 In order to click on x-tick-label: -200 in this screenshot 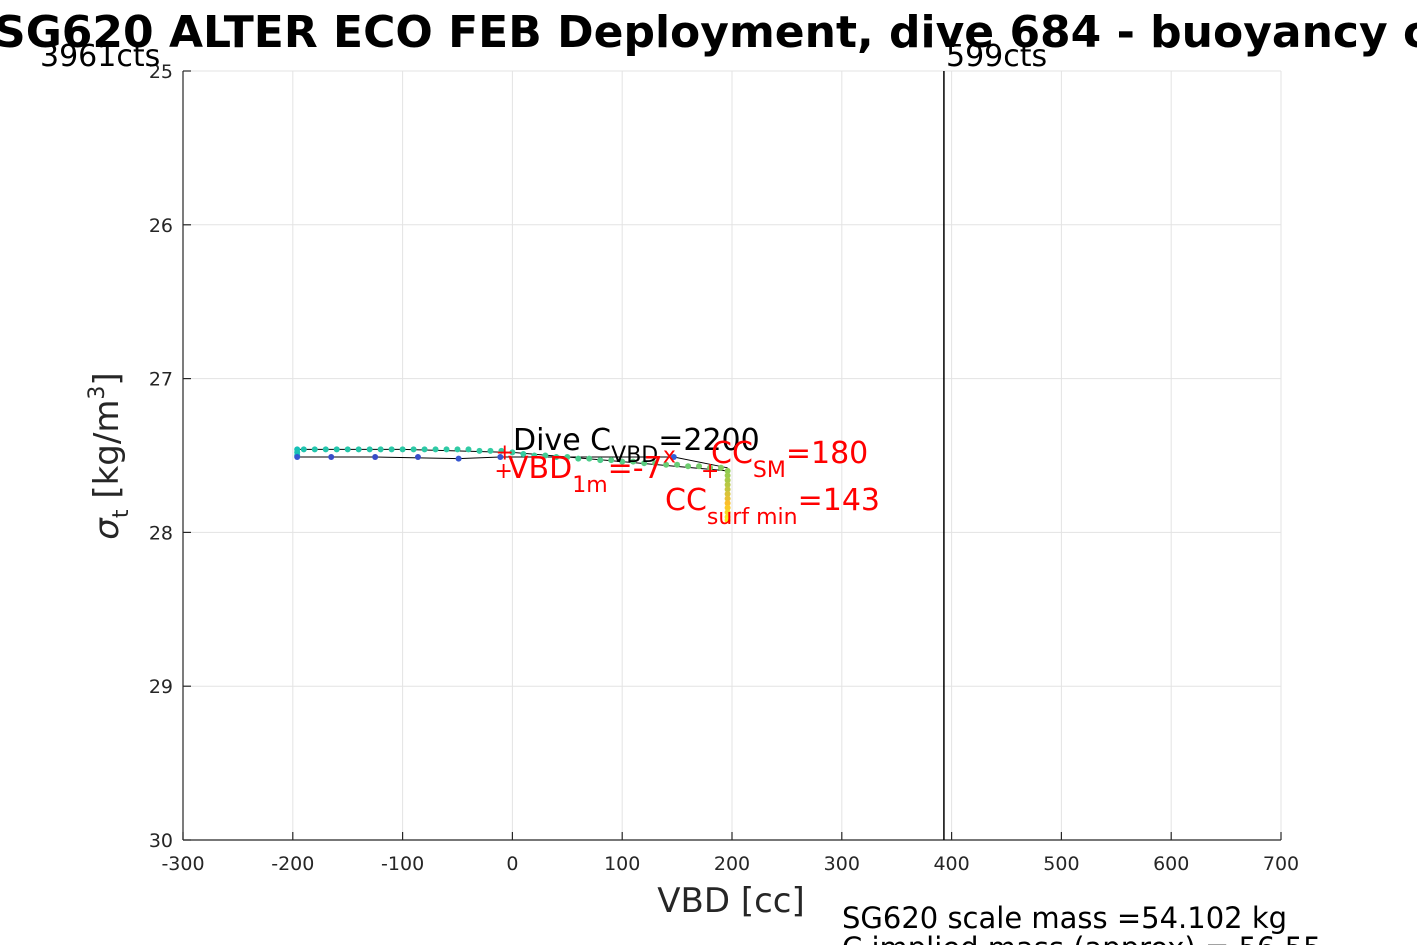, I will do `click(292, 864)`.